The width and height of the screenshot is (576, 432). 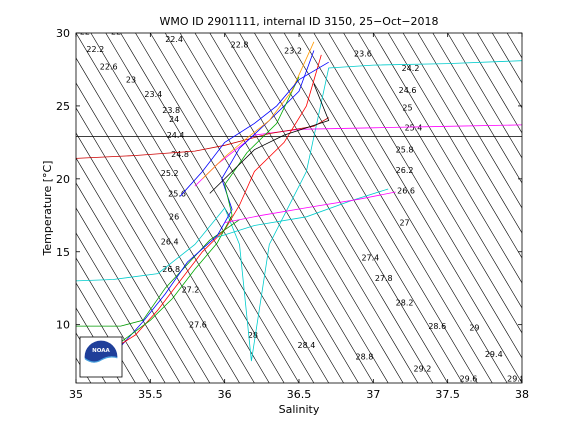 What do you see at coordinates (253, 335) in the screenshot?
I see `isopycnal-label: 28` at bounding box center [253, 335].